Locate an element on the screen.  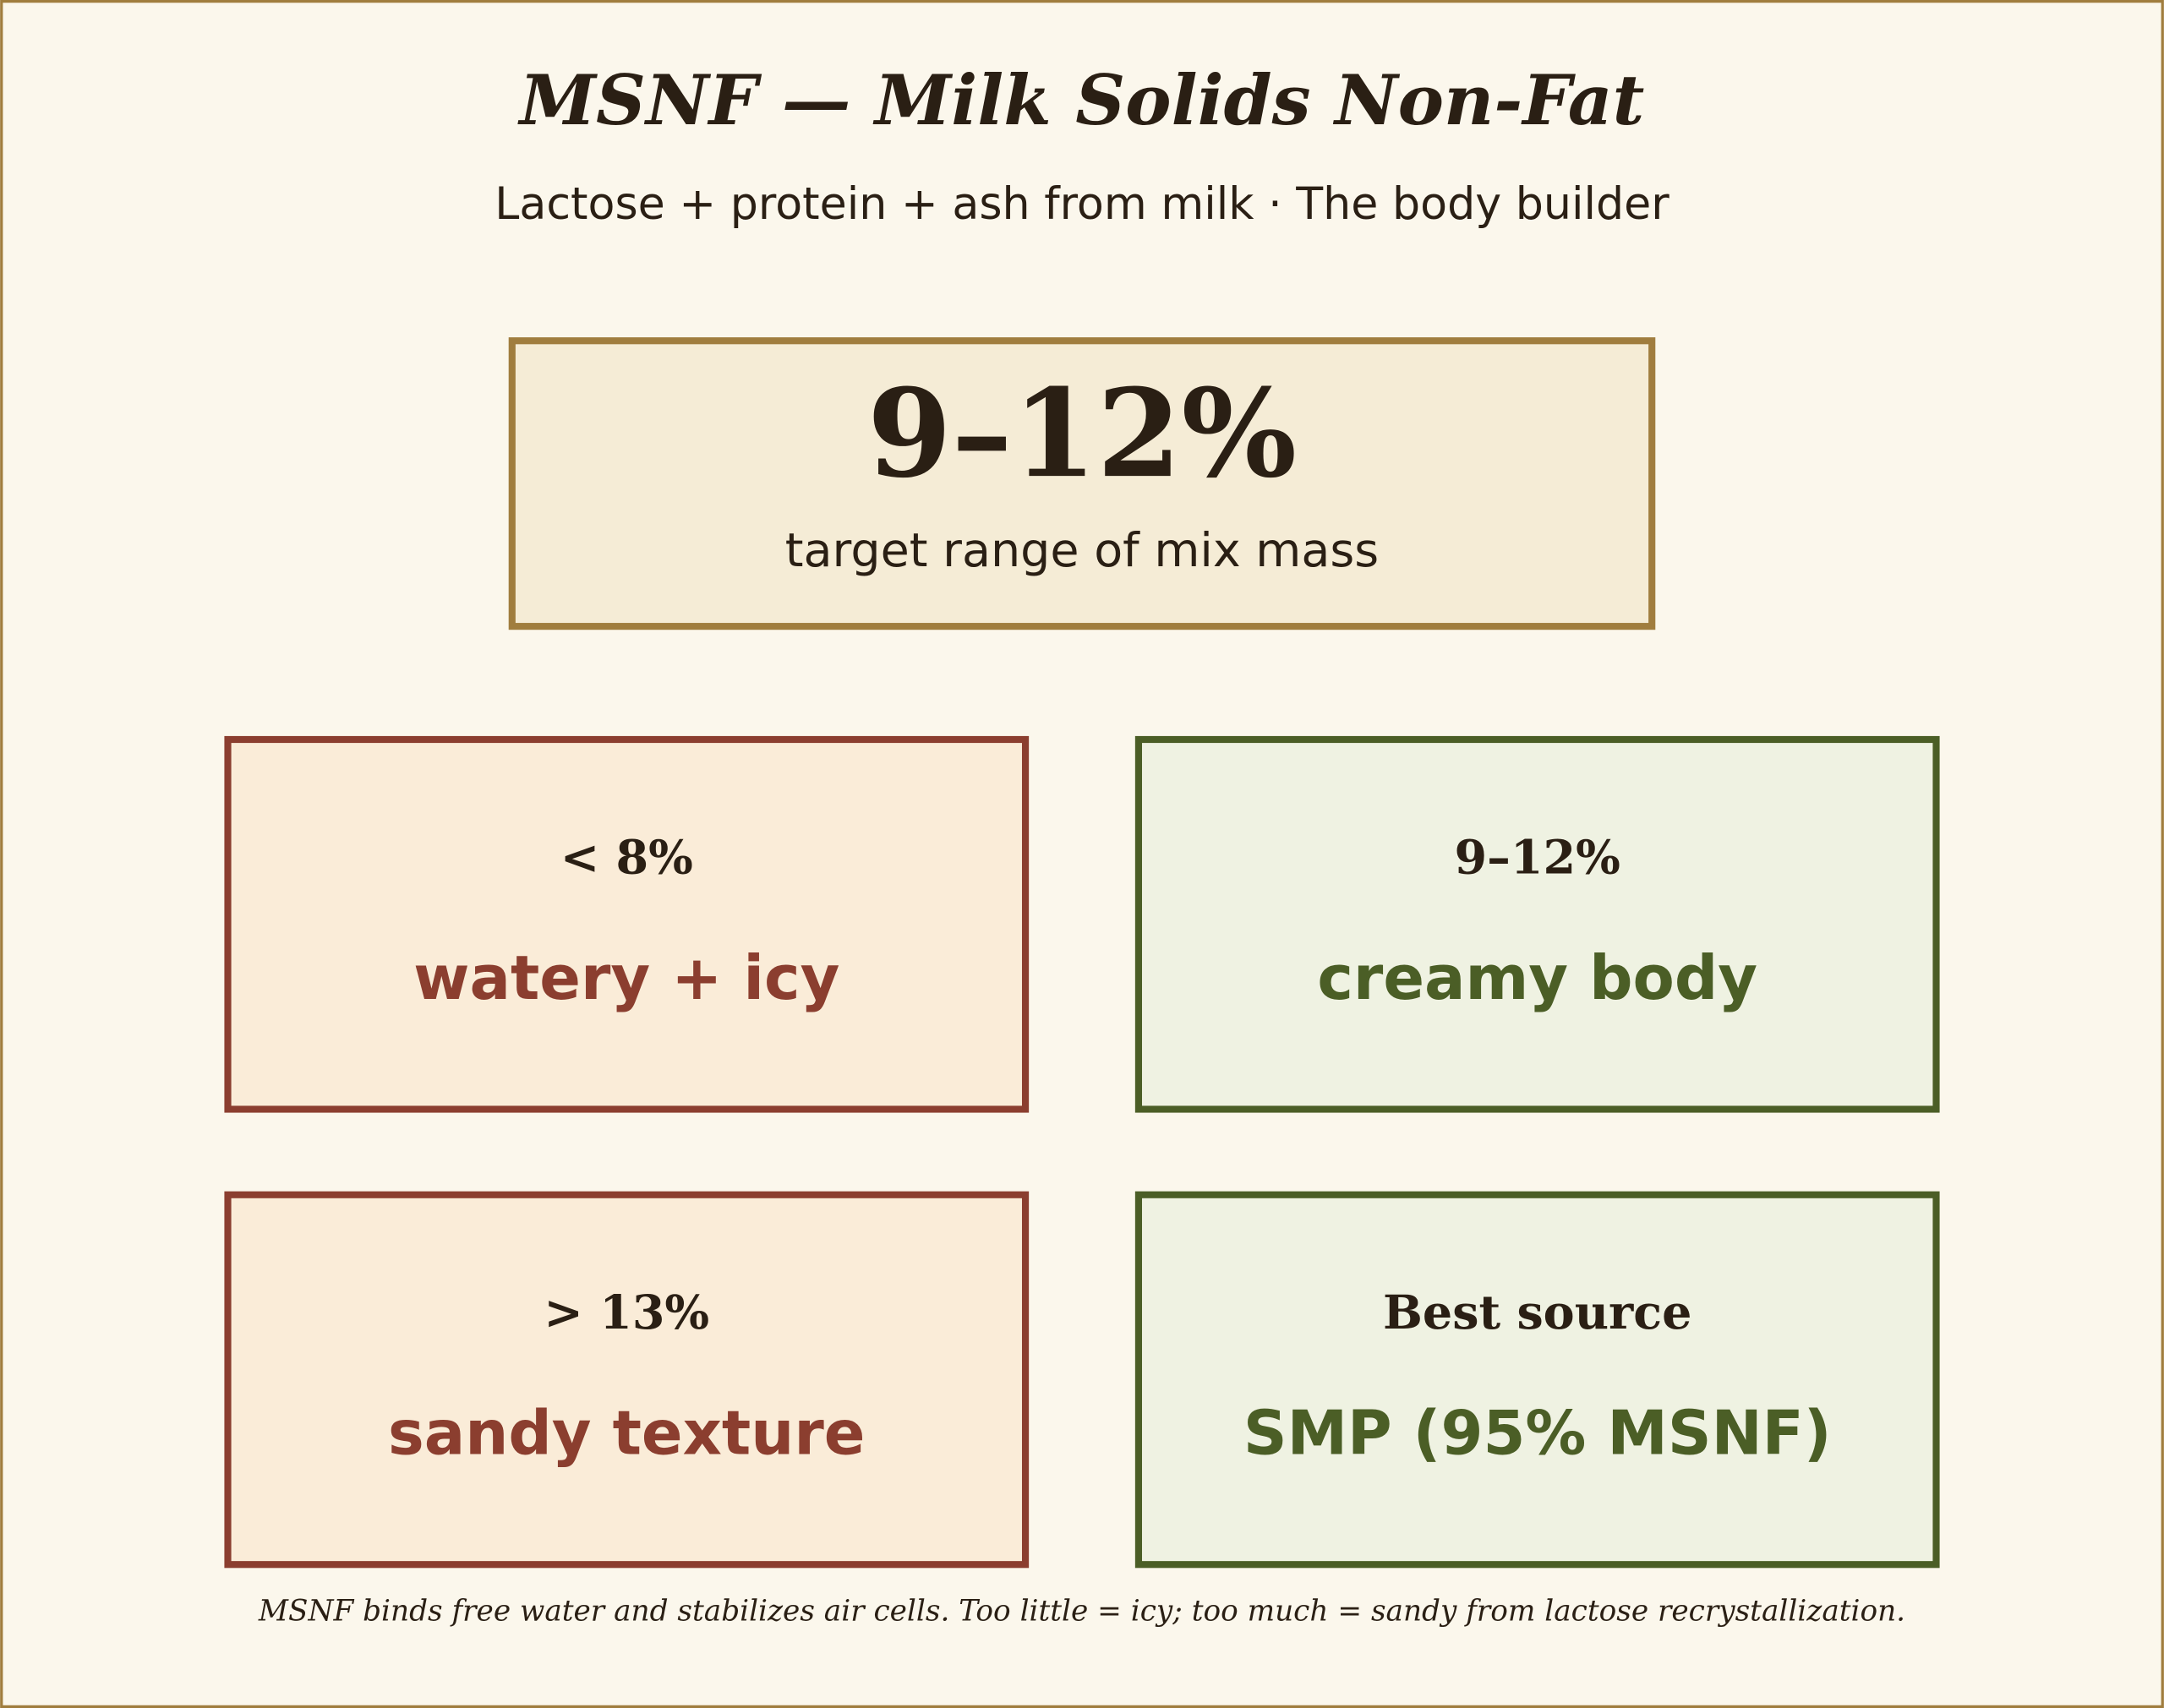
card: > 13% sandy texture is located at coordinates (627, 1380).